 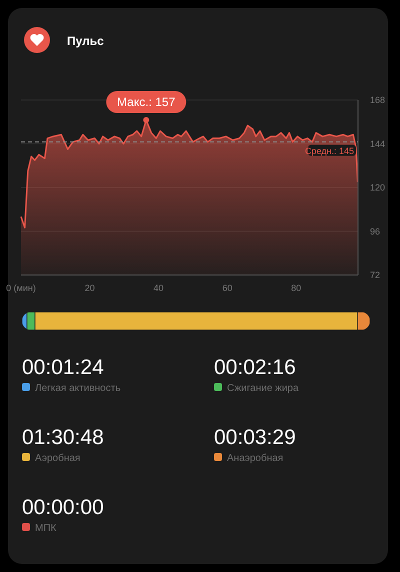 What do you see at coordinates (375, 275) in the screenshot?
I see `y-tick-label: 72` at bounding box center [375, 275].